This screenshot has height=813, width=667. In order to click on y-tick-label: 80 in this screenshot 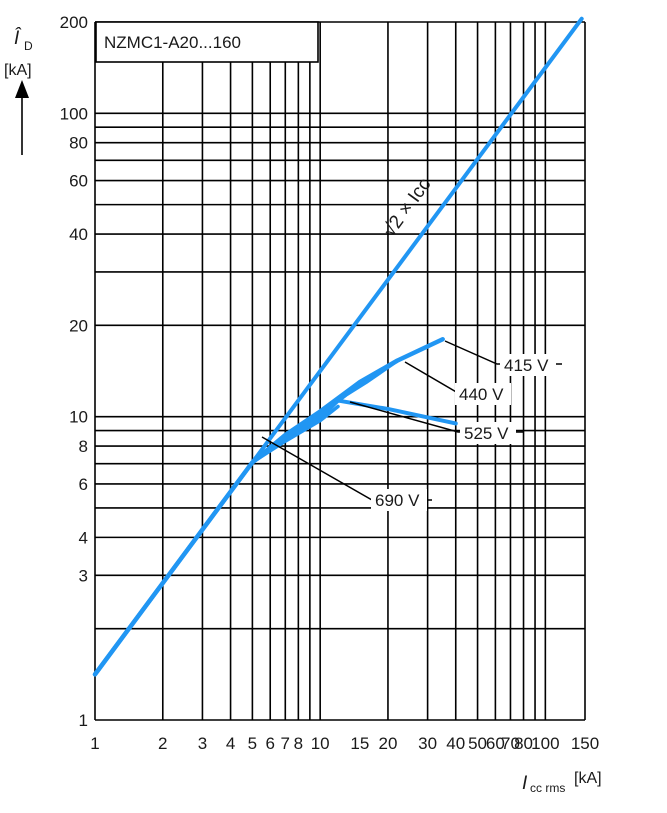, I will do `click(78, 143)`.